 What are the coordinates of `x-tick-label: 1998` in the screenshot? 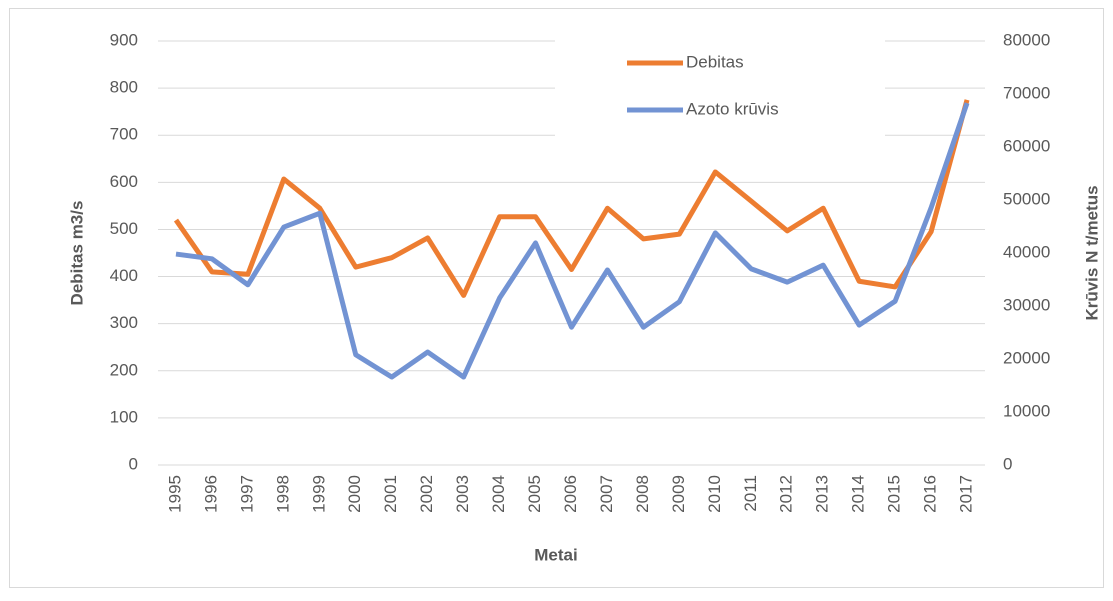 It's located at (282, 494).